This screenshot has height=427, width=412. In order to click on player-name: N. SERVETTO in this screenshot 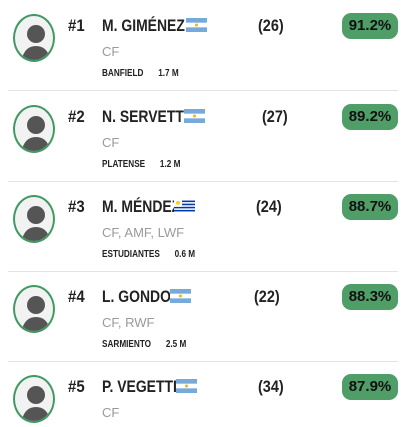, I will do `click(148, 116)`.